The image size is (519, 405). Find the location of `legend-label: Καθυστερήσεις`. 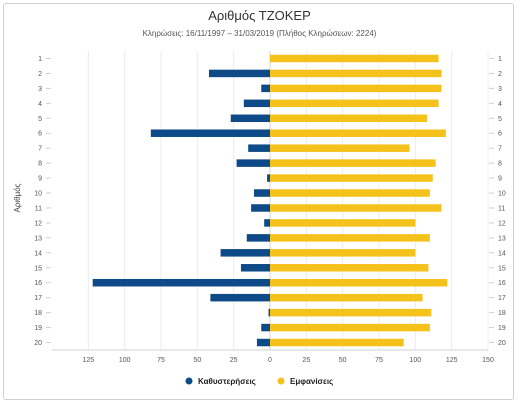

legend-label: Καθυστερήσεις is located at coordinates (227, 381).